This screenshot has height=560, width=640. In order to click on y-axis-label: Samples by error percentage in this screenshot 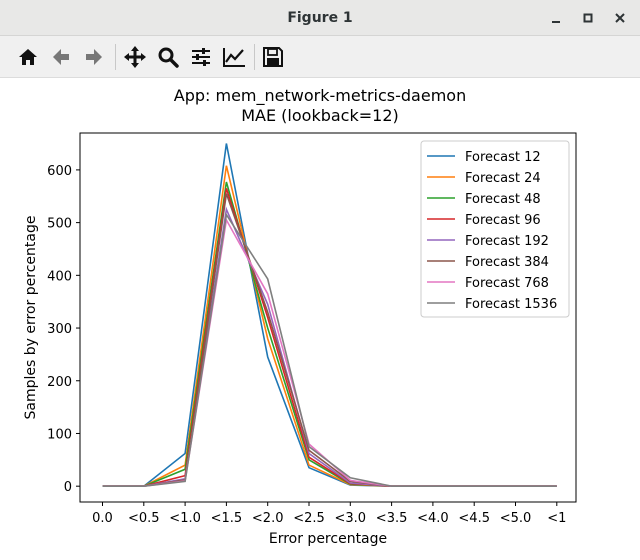, I will do `click(31, 318)`.